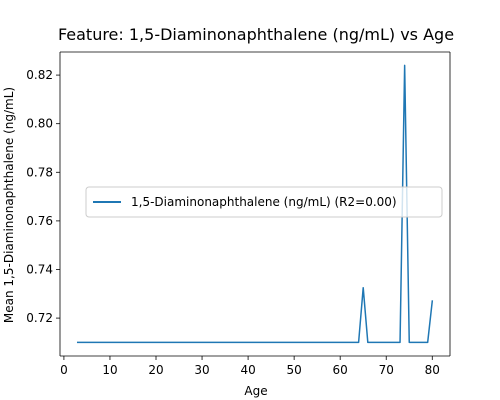 The width and height of the screenshot is (500, 400). Describe the element at coordinates (247, 370) in the screenshot. I see `x-tick-label: 40` at that location.